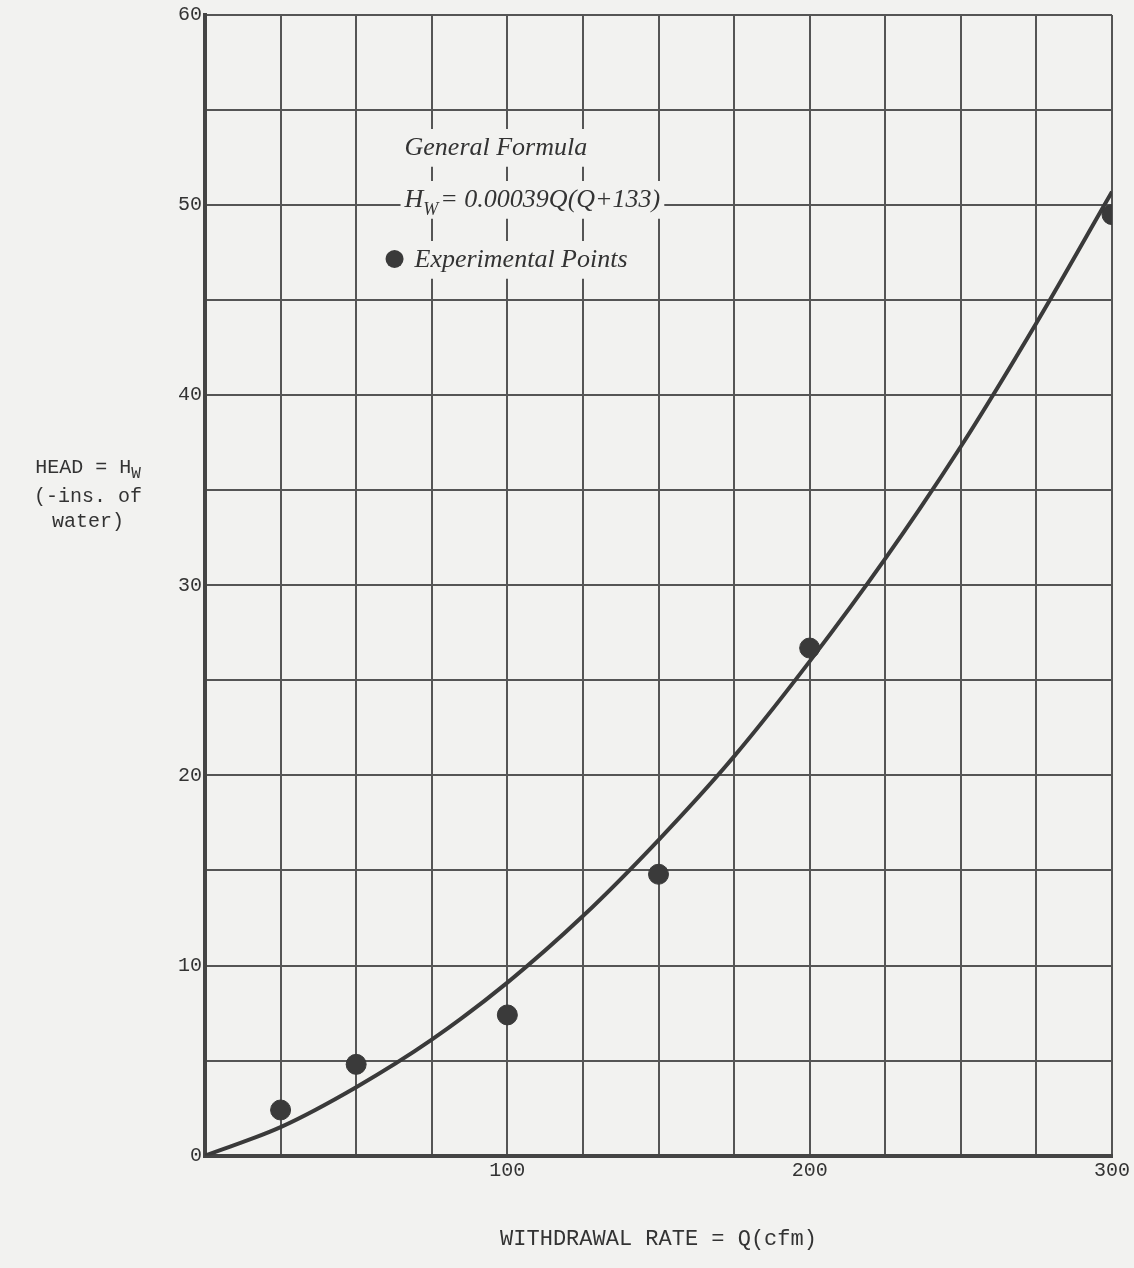 The image size is (1134, 1268). Describe the element at coordinates (189, 965) in the screenshot. I see `y-tick-label: 10` at that location.